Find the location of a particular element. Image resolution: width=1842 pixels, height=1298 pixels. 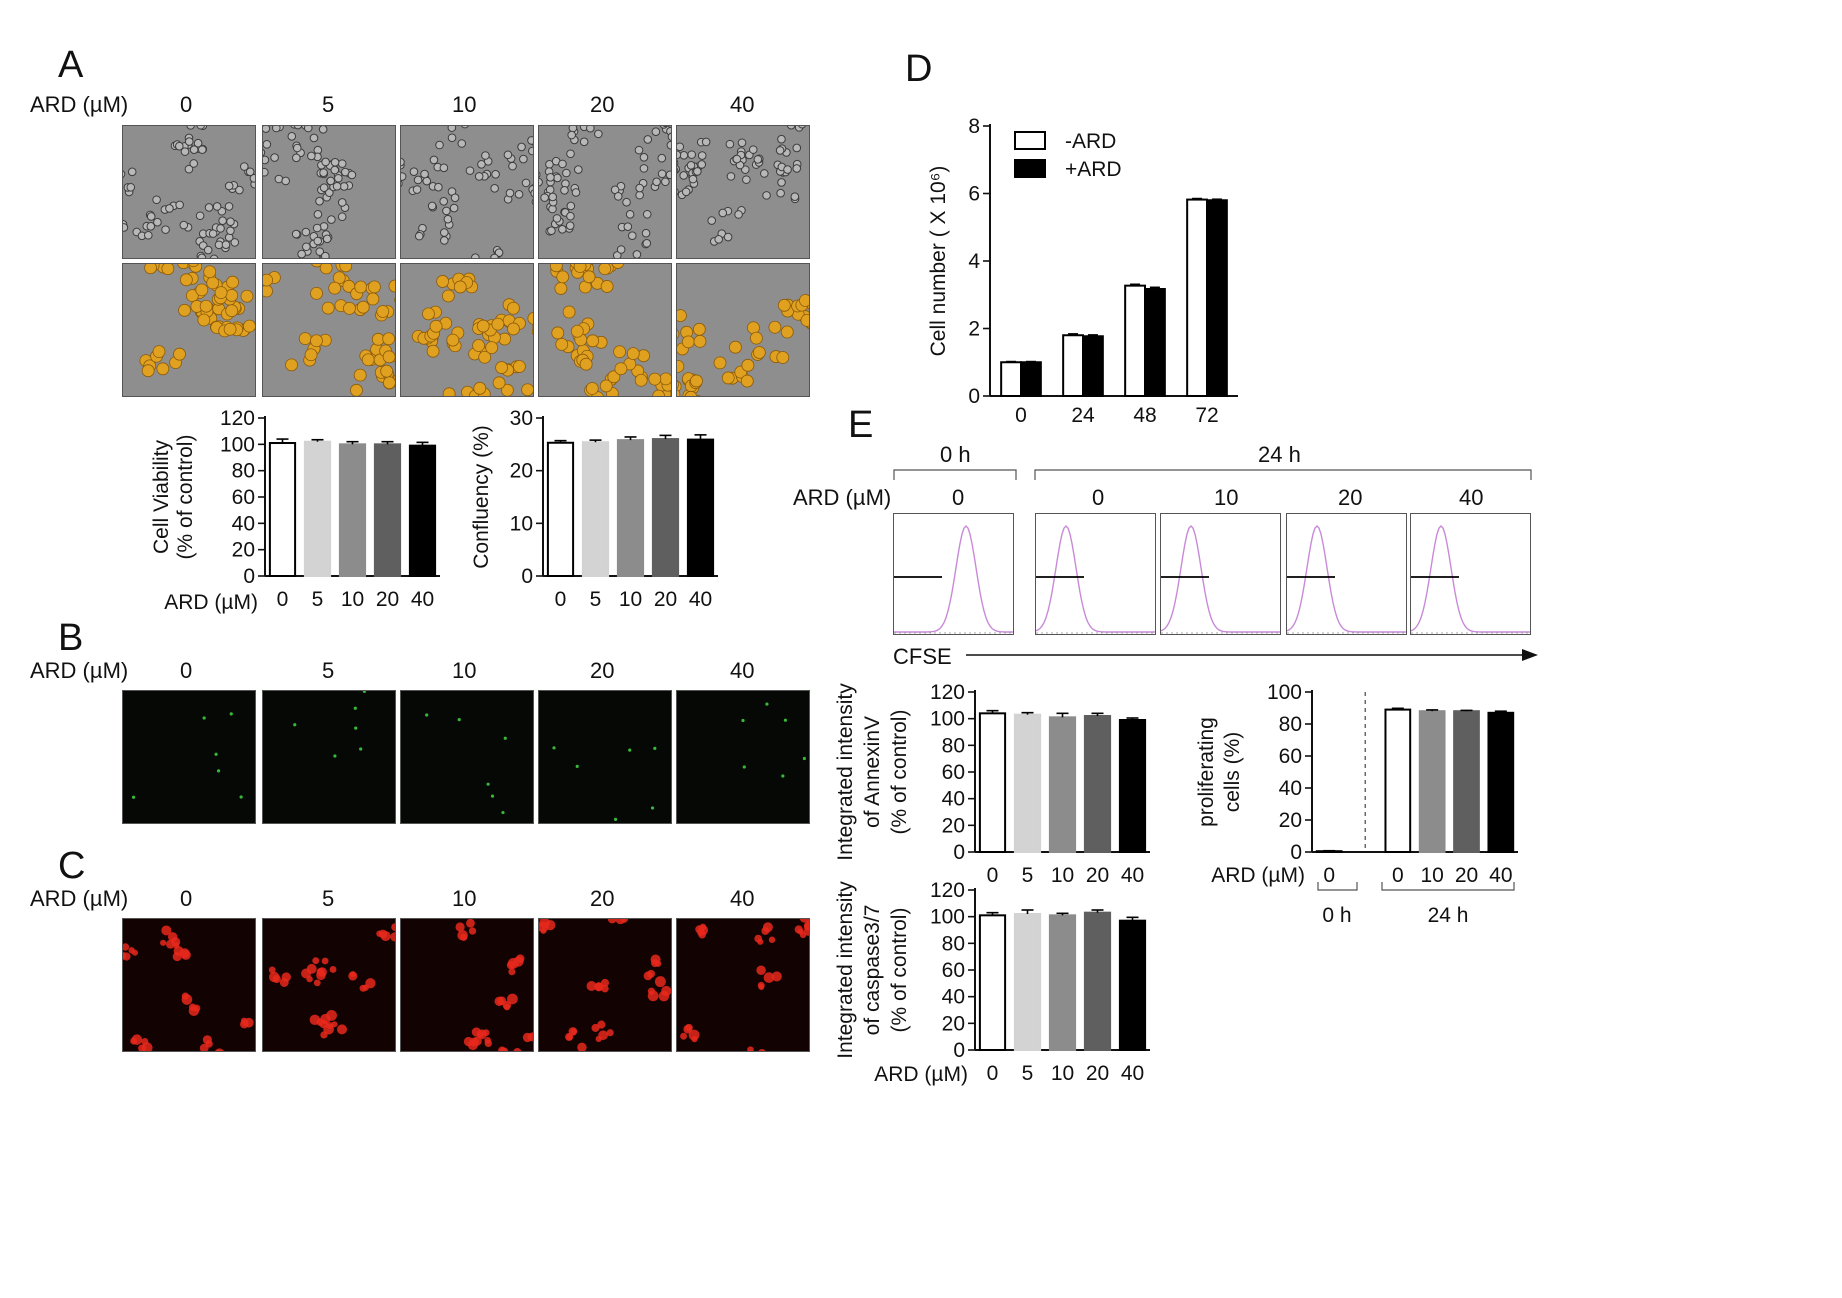

y-tick-label: 60 is located at coordinates (243, 497).